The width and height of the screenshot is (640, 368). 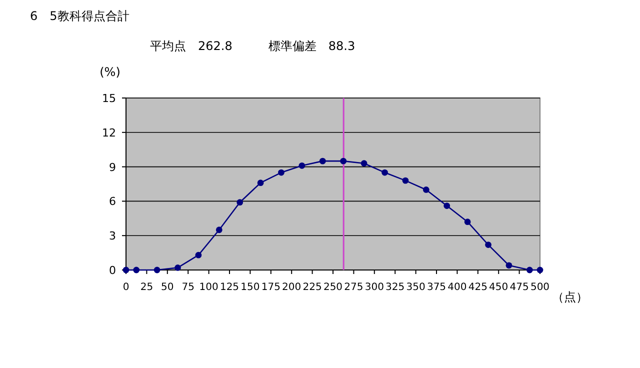 I want to click on y-tick-label: 3, so click(x=112, y=236).